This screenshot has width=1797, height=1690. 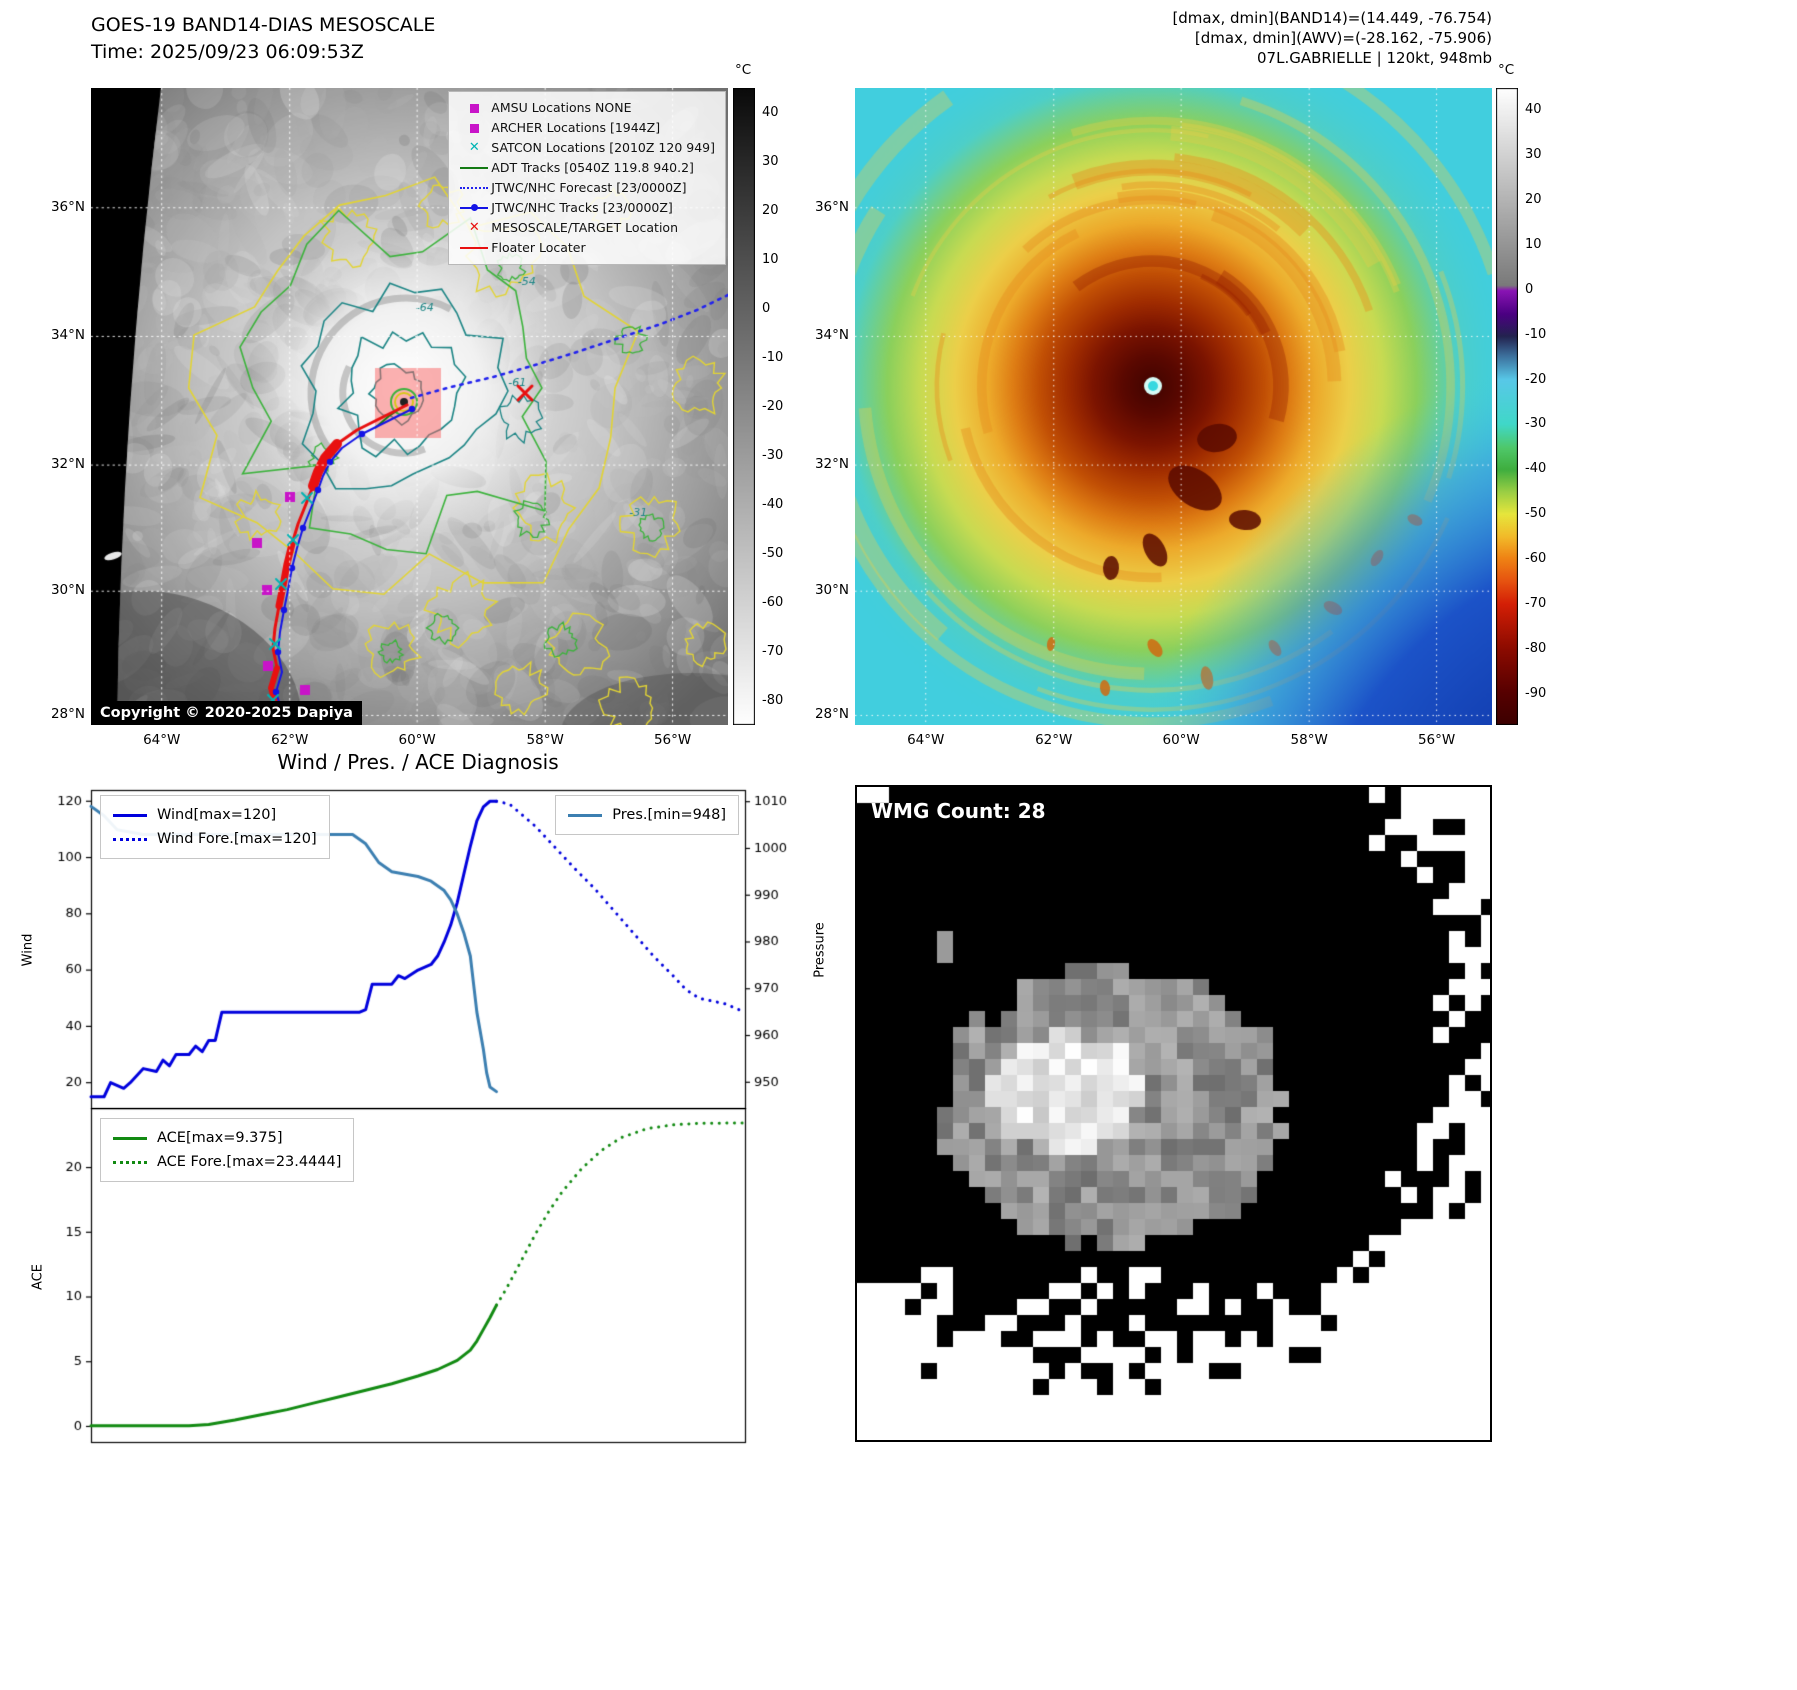 What do you see at coordinates (1173, 406) in the screenshot?
I see `awv-satellite-image` at bounding box center [1173, 406].